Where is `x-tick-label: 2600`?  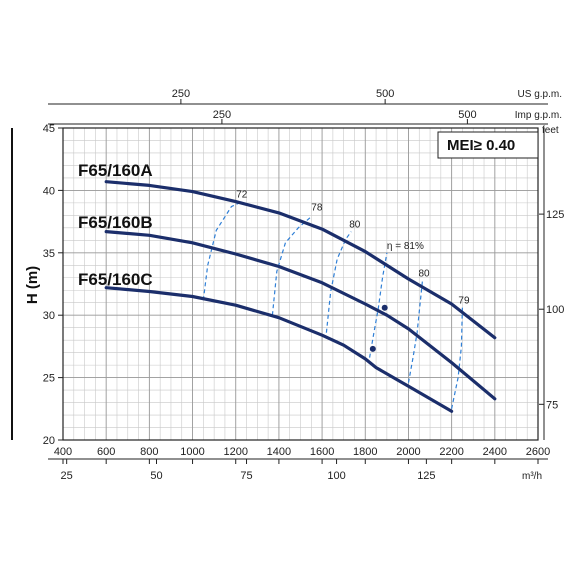
x-tick-label: 2600 is located at coordinates (538, 452).